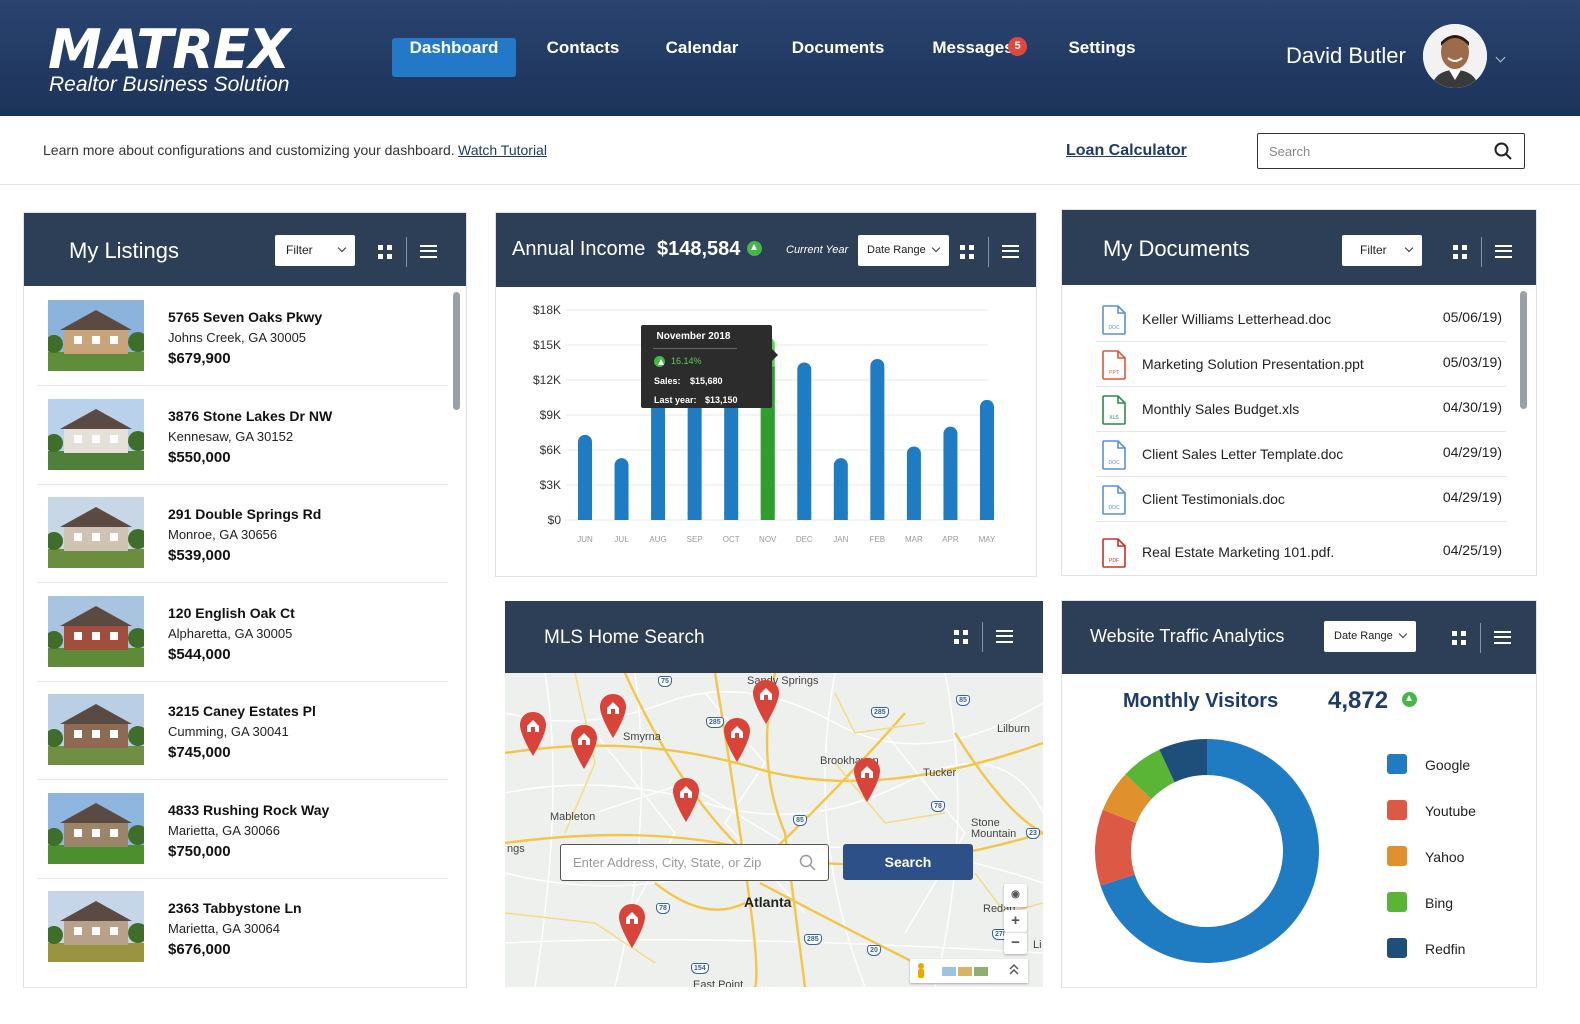 The image size is (1580, 1024). Describe the element at coordinates (1243, 454) in the screenshot. I see `document-name: Client Sales Letter Template.doc` at that location.